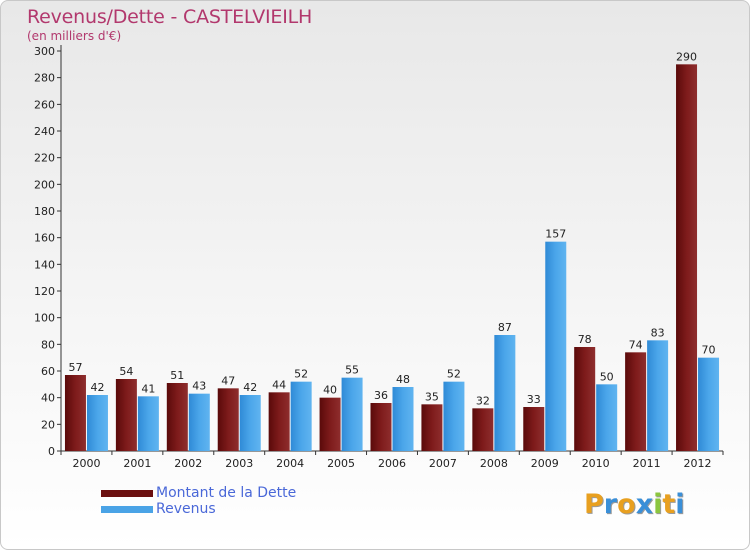 This screenshot has height=550, width=750. I want to click on y-tick-label: 260, so click(44, 104).